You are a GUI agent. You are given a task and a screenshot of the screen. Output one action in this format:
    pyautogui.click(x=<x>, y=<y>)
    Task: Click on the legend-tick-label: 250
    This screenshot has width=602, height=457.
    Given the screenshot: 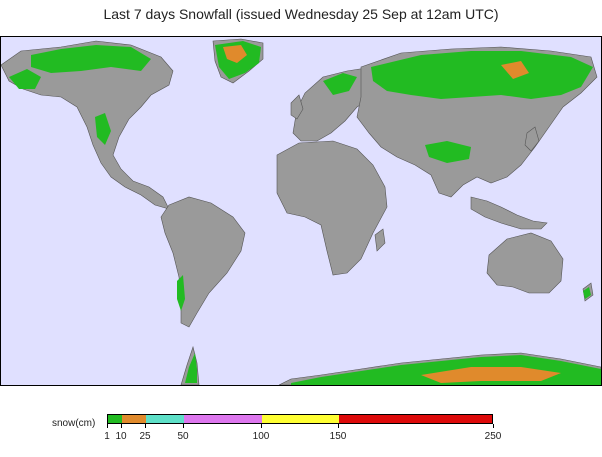 What is the action you would take?
    pyautogui.click(x=493, y=436)
    